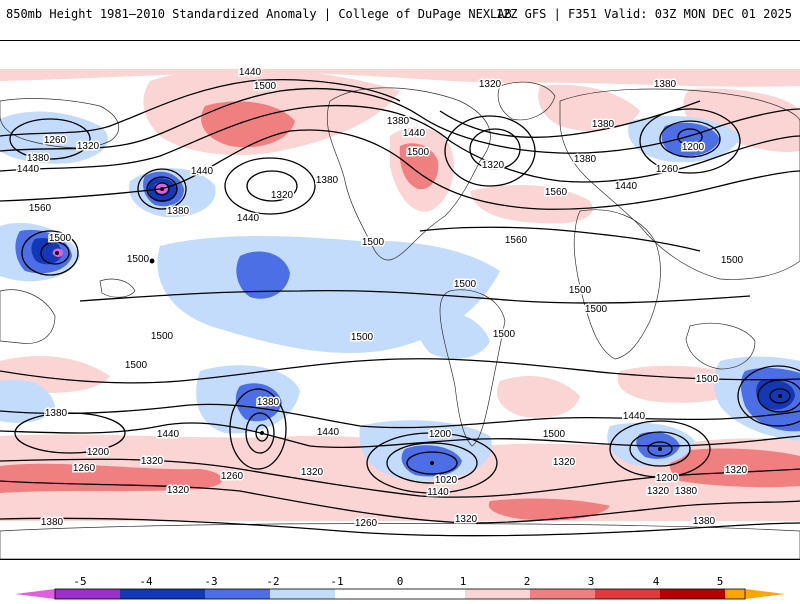  I want to click on low-spac-ring3, so click(262, 433).